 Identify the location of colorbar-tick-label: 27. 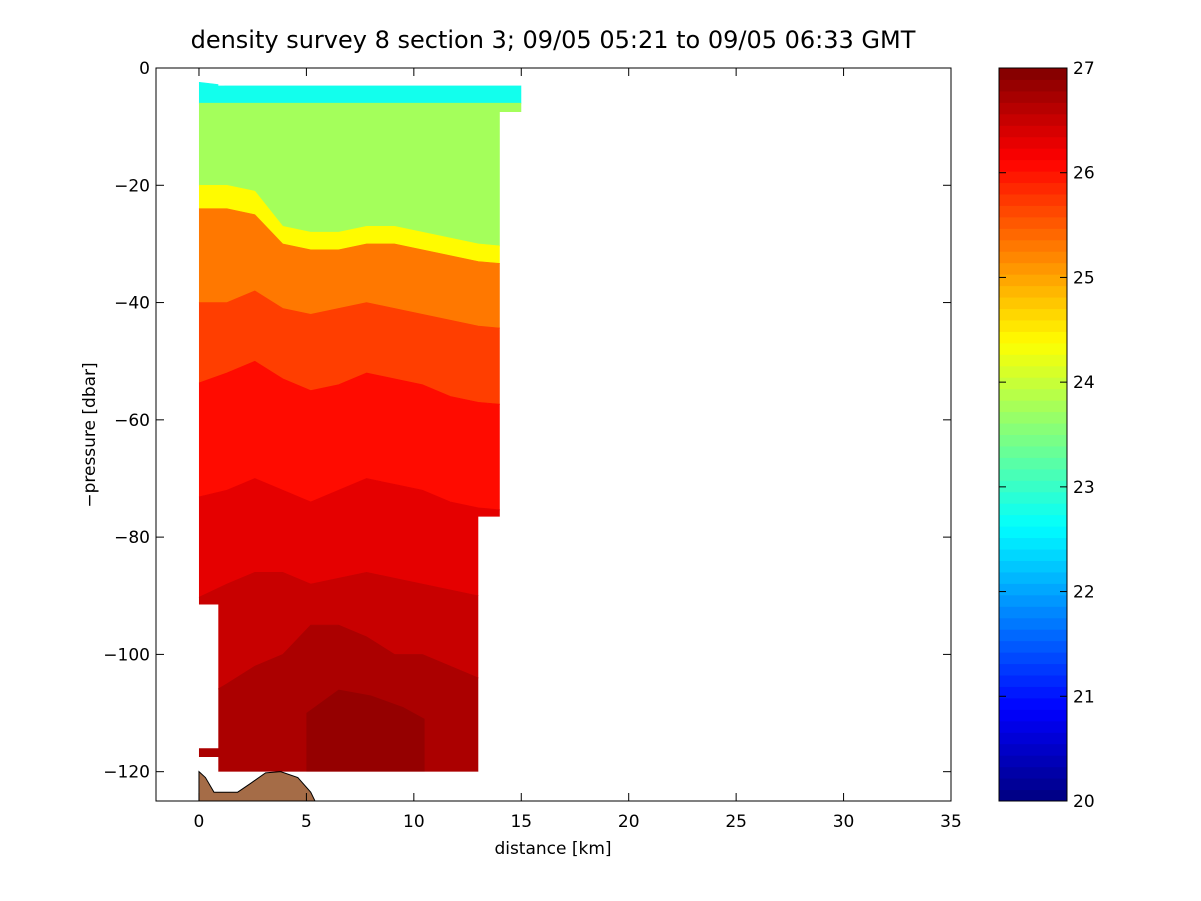
(1084, 69).